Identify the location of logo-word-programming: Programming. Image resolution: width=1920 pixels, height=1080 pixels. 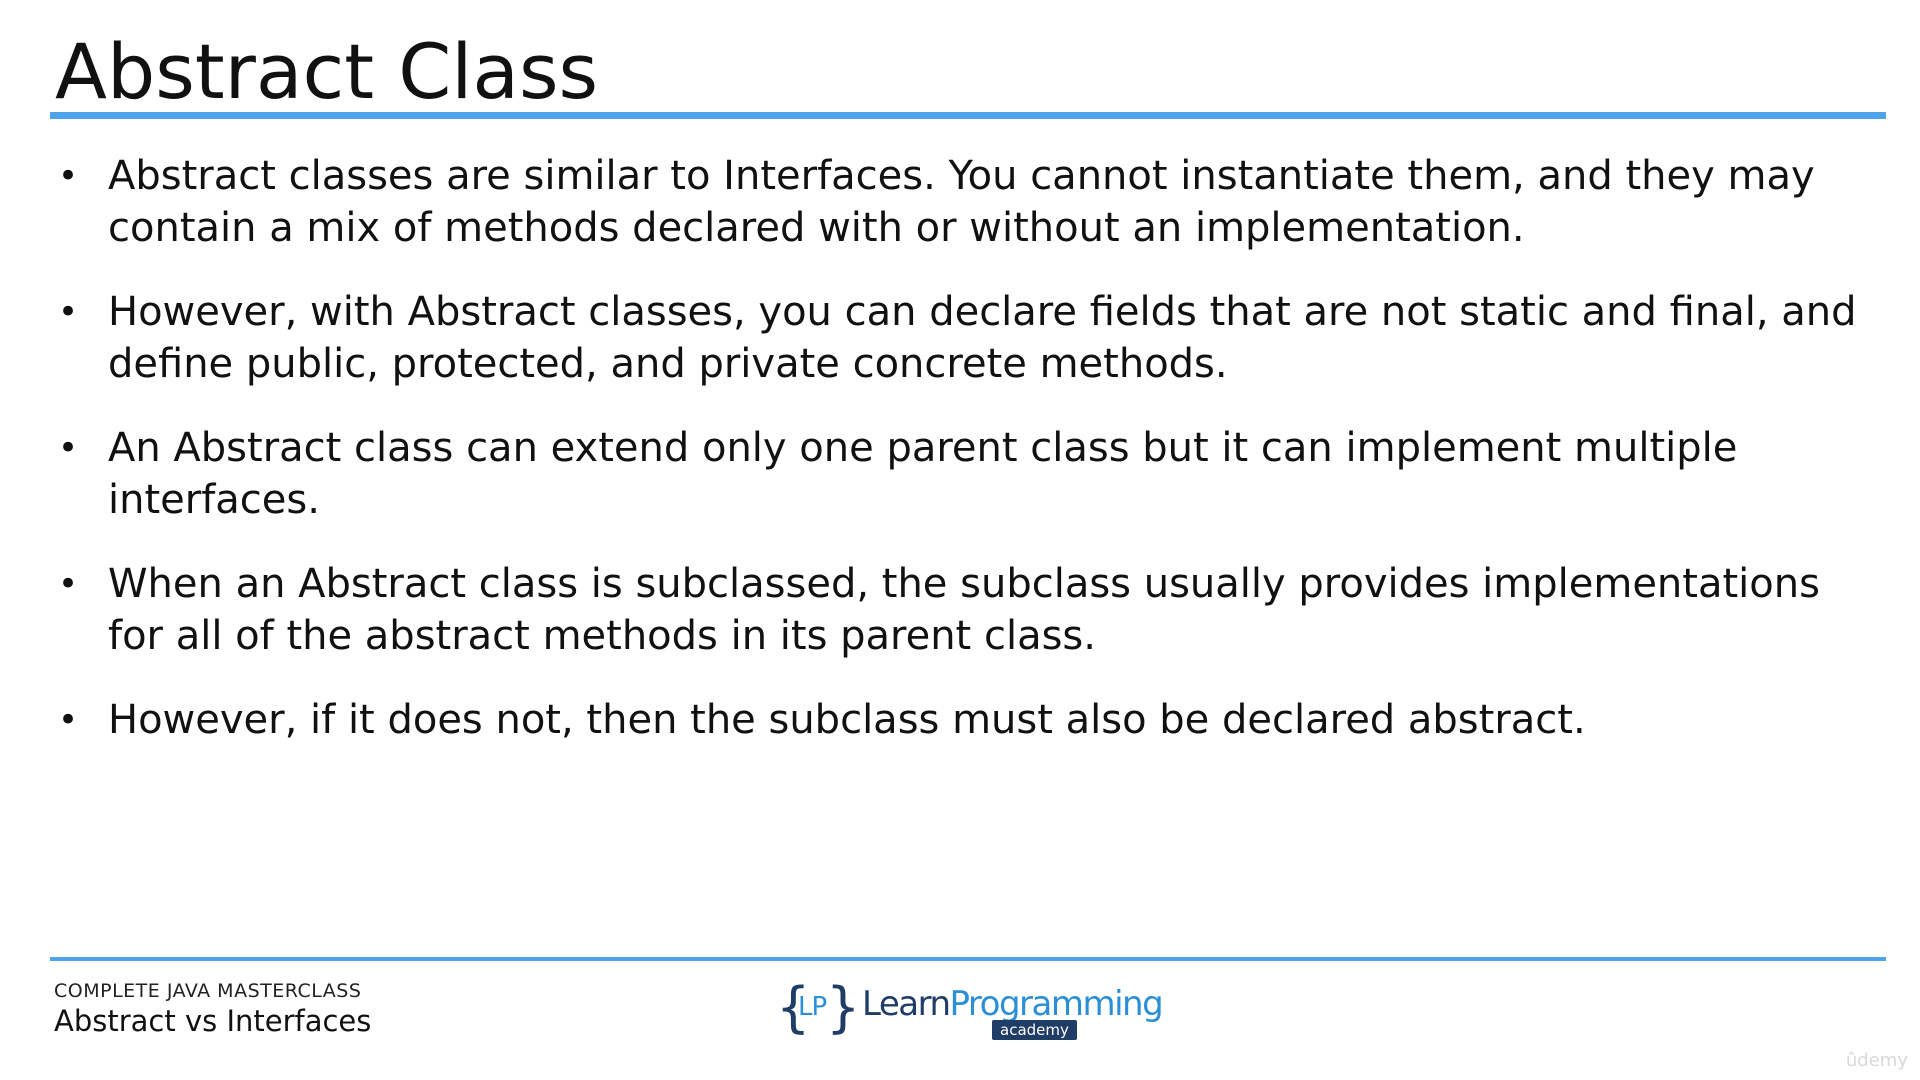
(1056, 1004).